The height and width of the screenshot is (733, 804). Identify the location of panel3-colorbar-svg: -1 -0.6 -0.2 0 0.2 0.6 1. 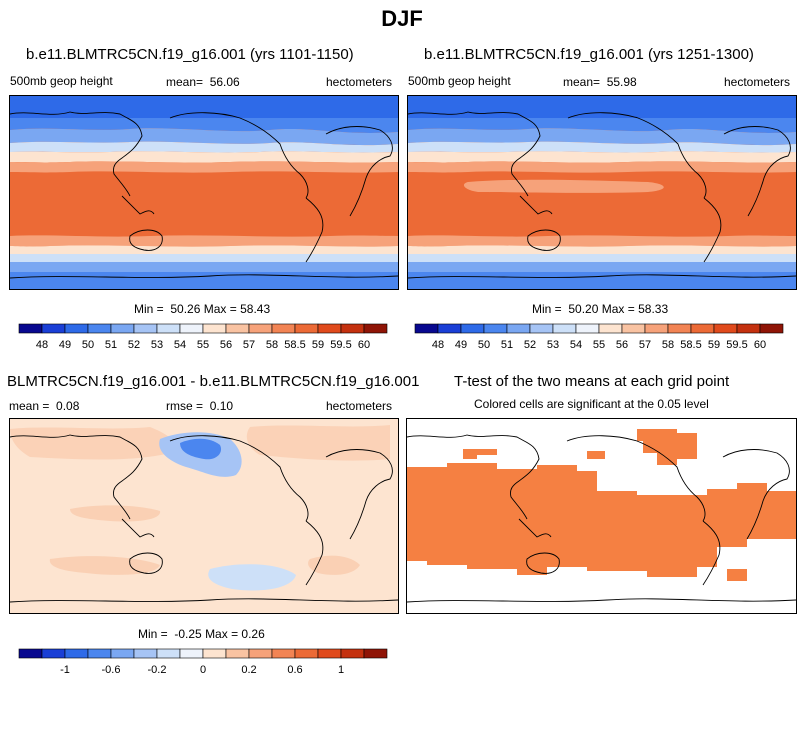
(203, 662).